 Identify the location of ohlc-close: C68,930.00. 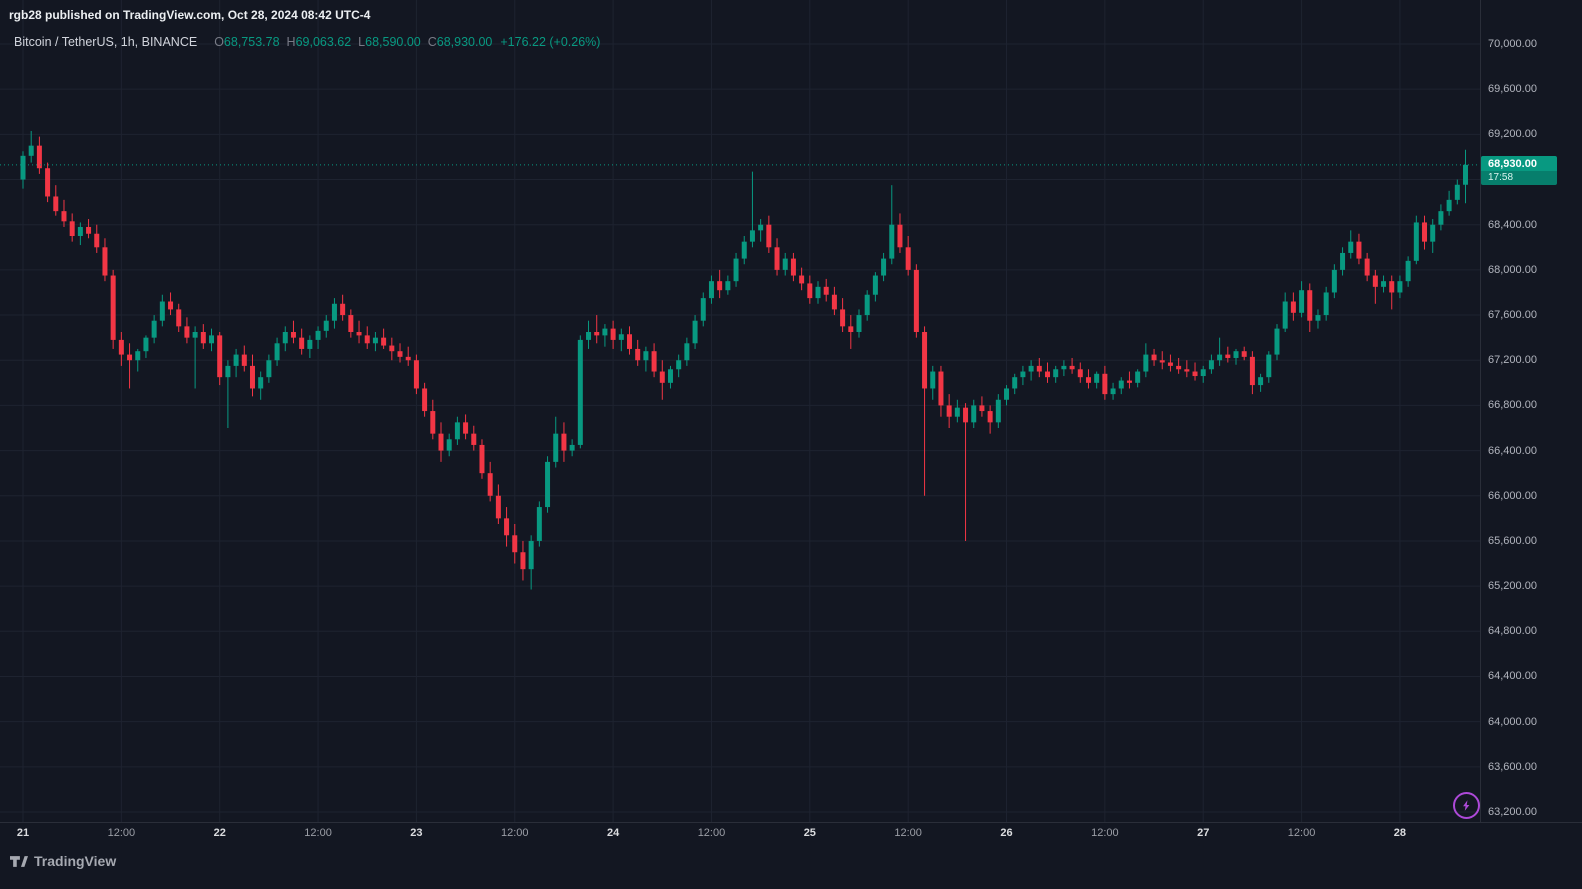
(460, 42).